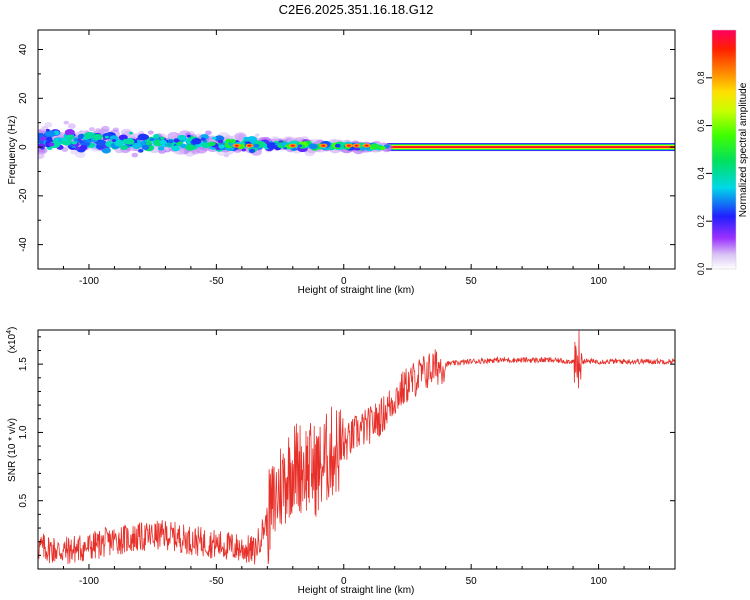 The height and width of the screenshot is (600, 750). I want to click on snr-multiplier: (x104), so click(12, 340).